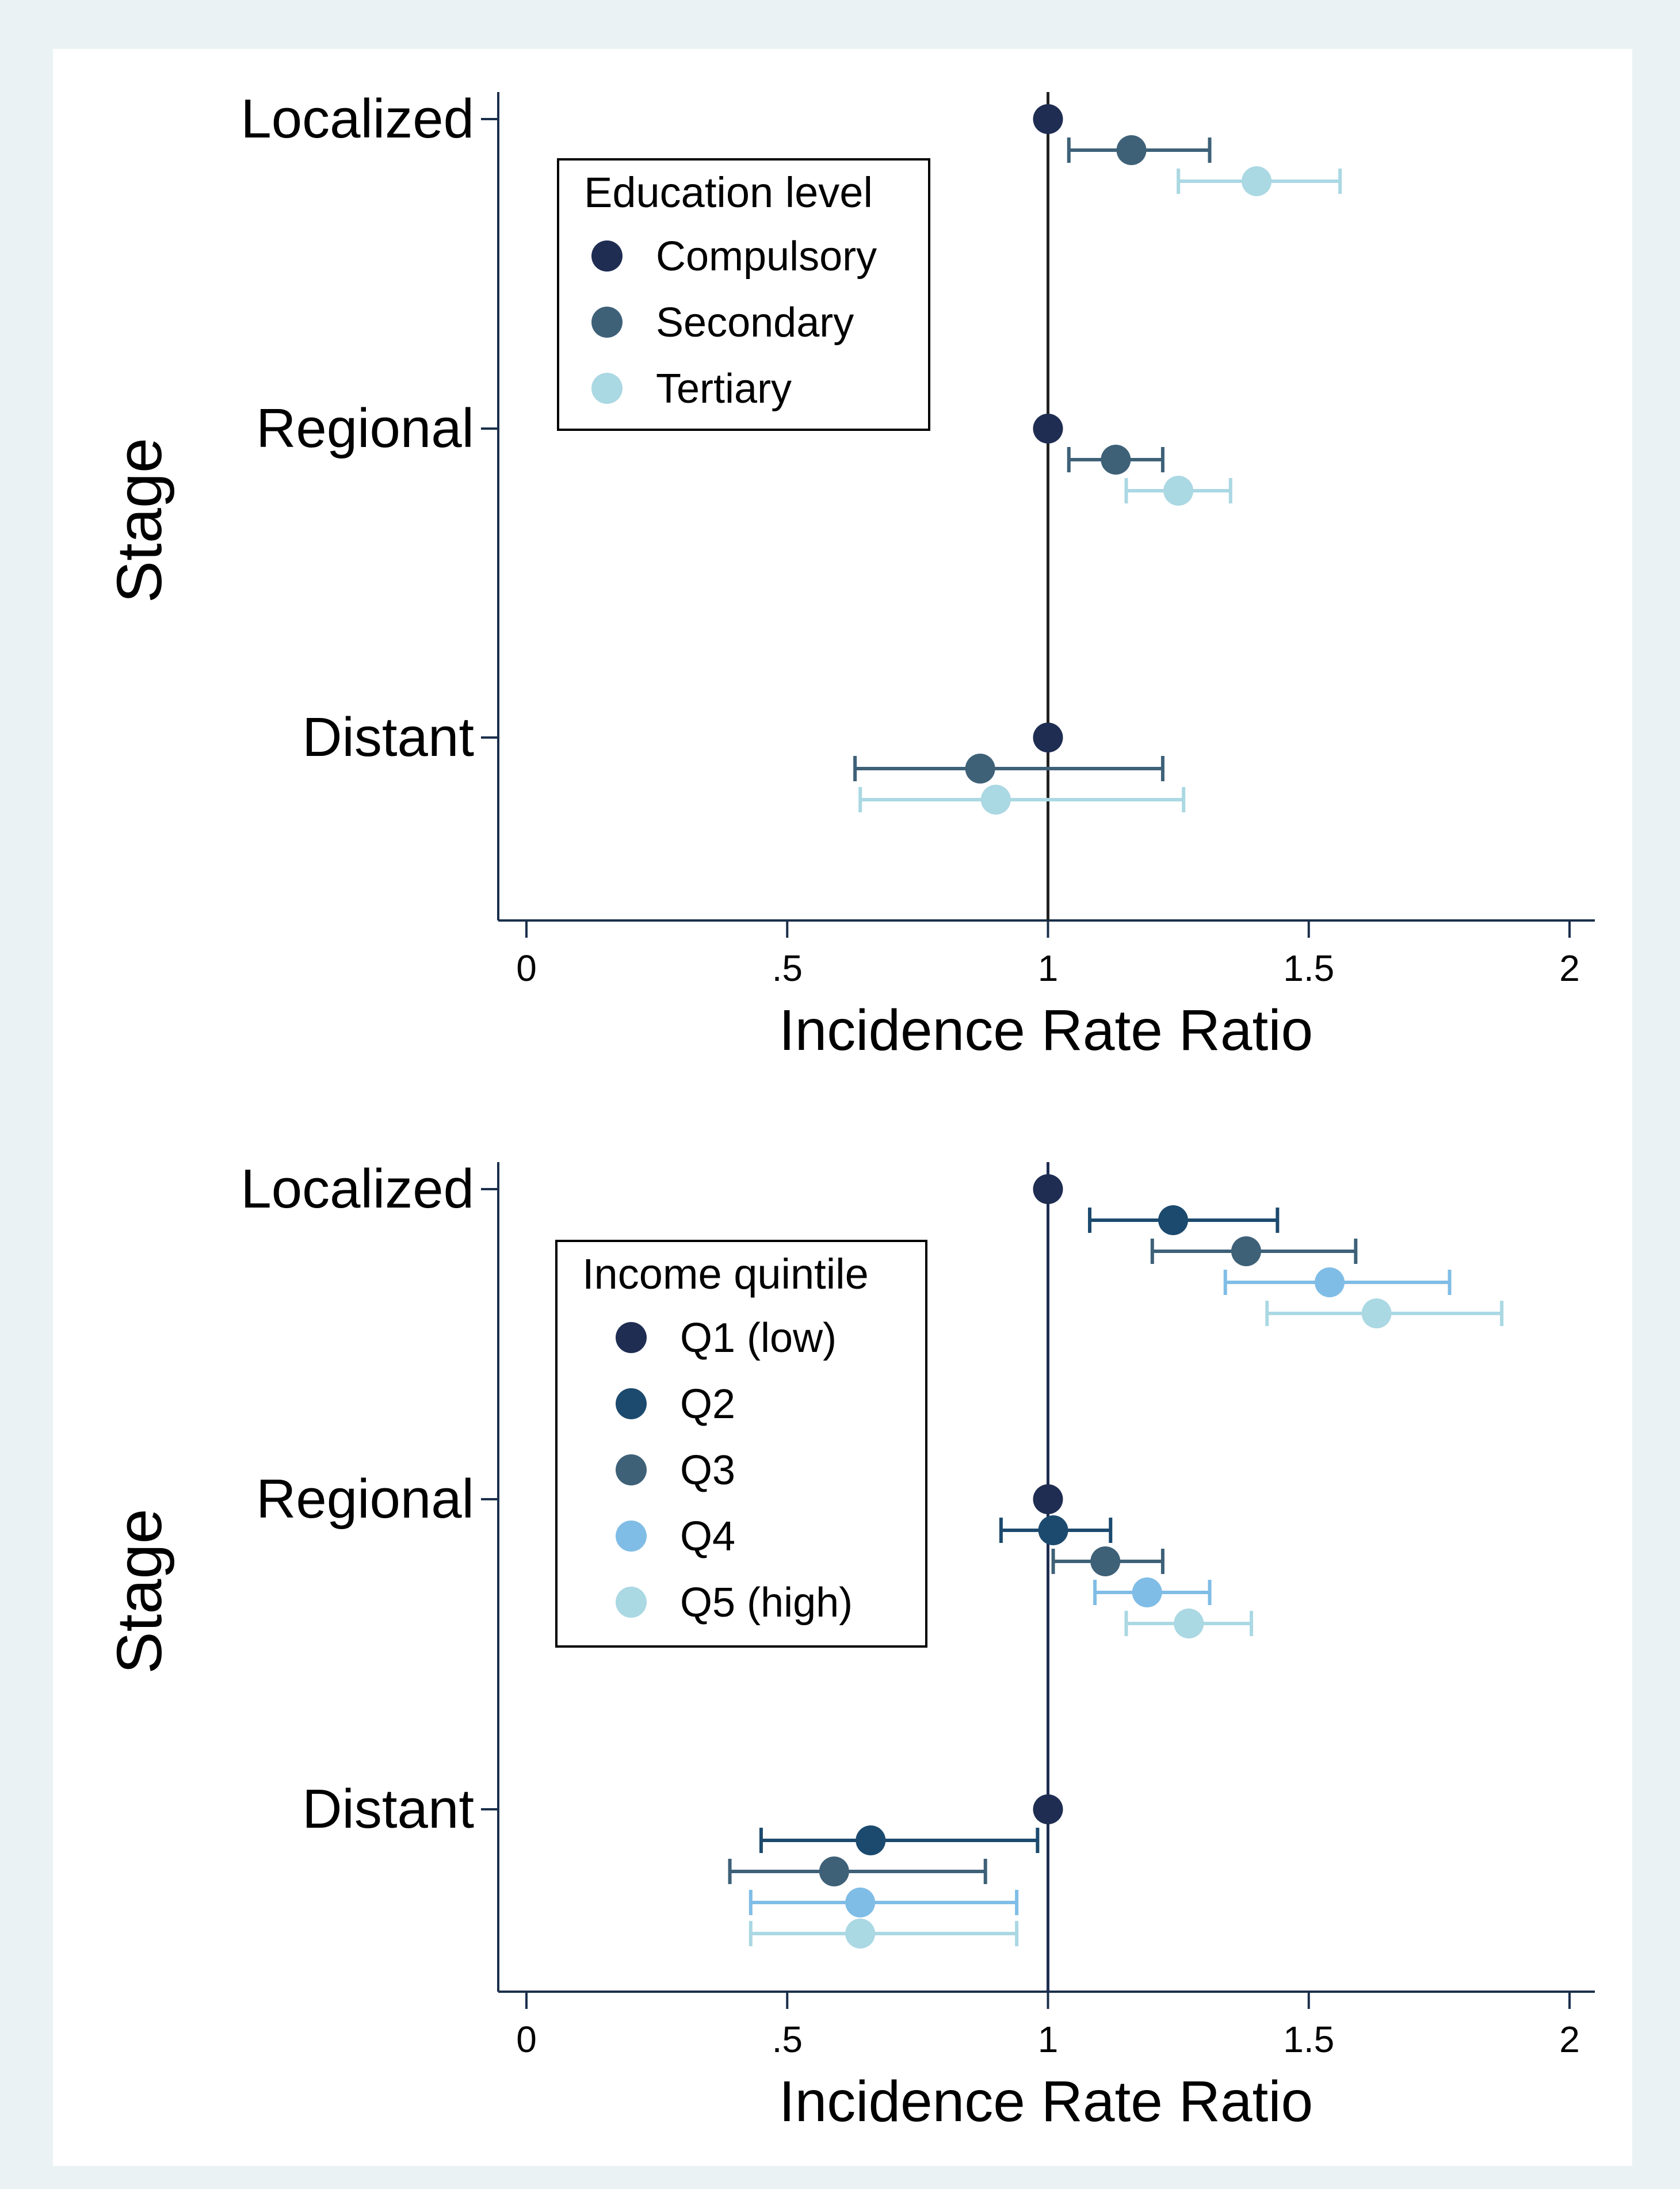 This screenshot has height=2189, width=1680. What do you see at coordinates (707, 1537) in the screenshot?
I see `legend-label: Q4` at bounding box center [707, 1537].